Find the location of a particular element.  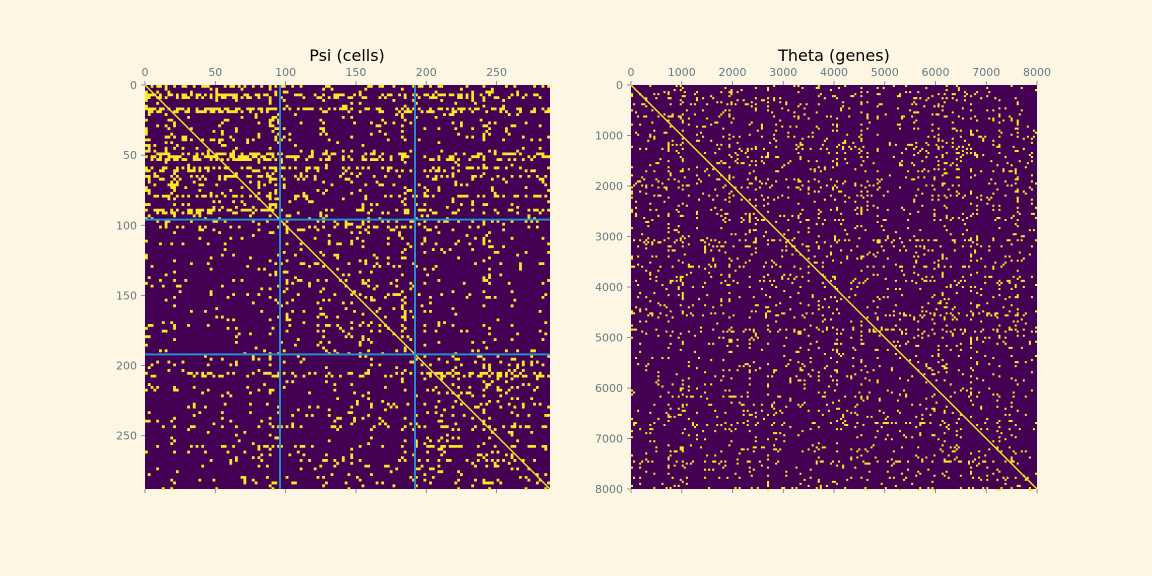

theta-x-tick-label: 6000 is located at coordinates (936, 72).